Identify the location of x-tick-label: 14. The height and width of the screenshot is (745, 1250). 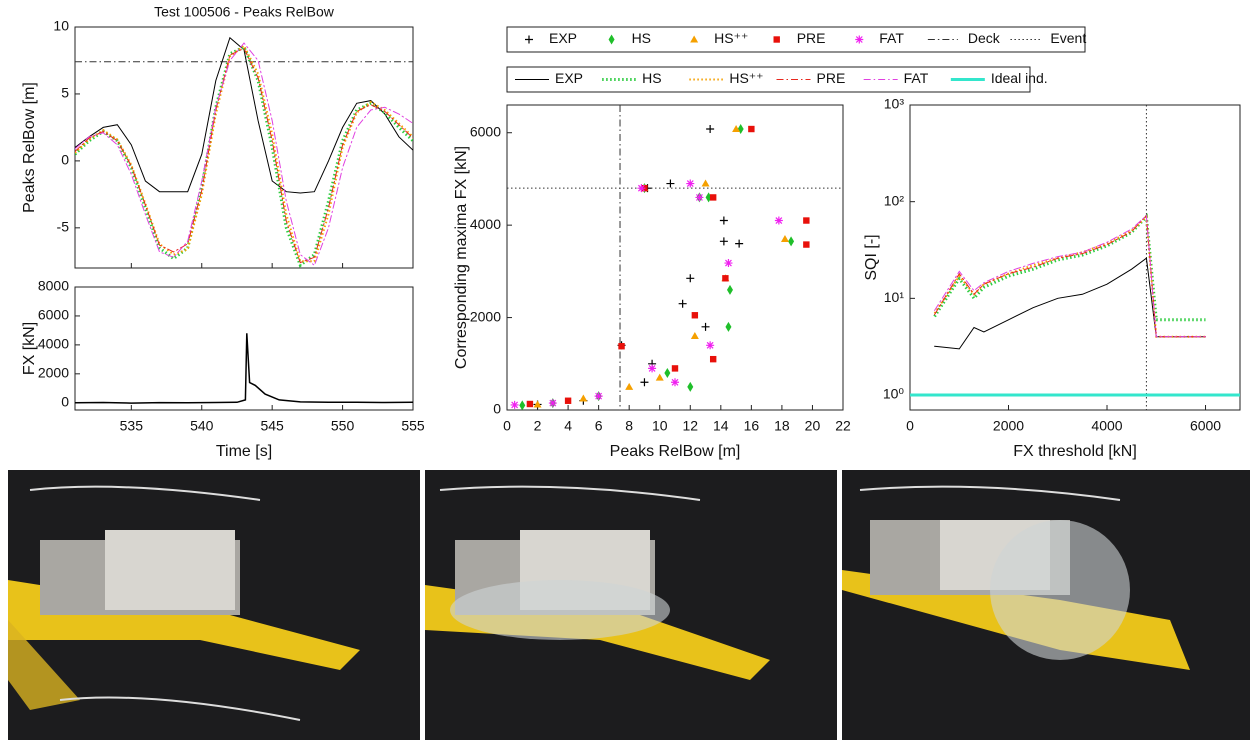
(721, 426).